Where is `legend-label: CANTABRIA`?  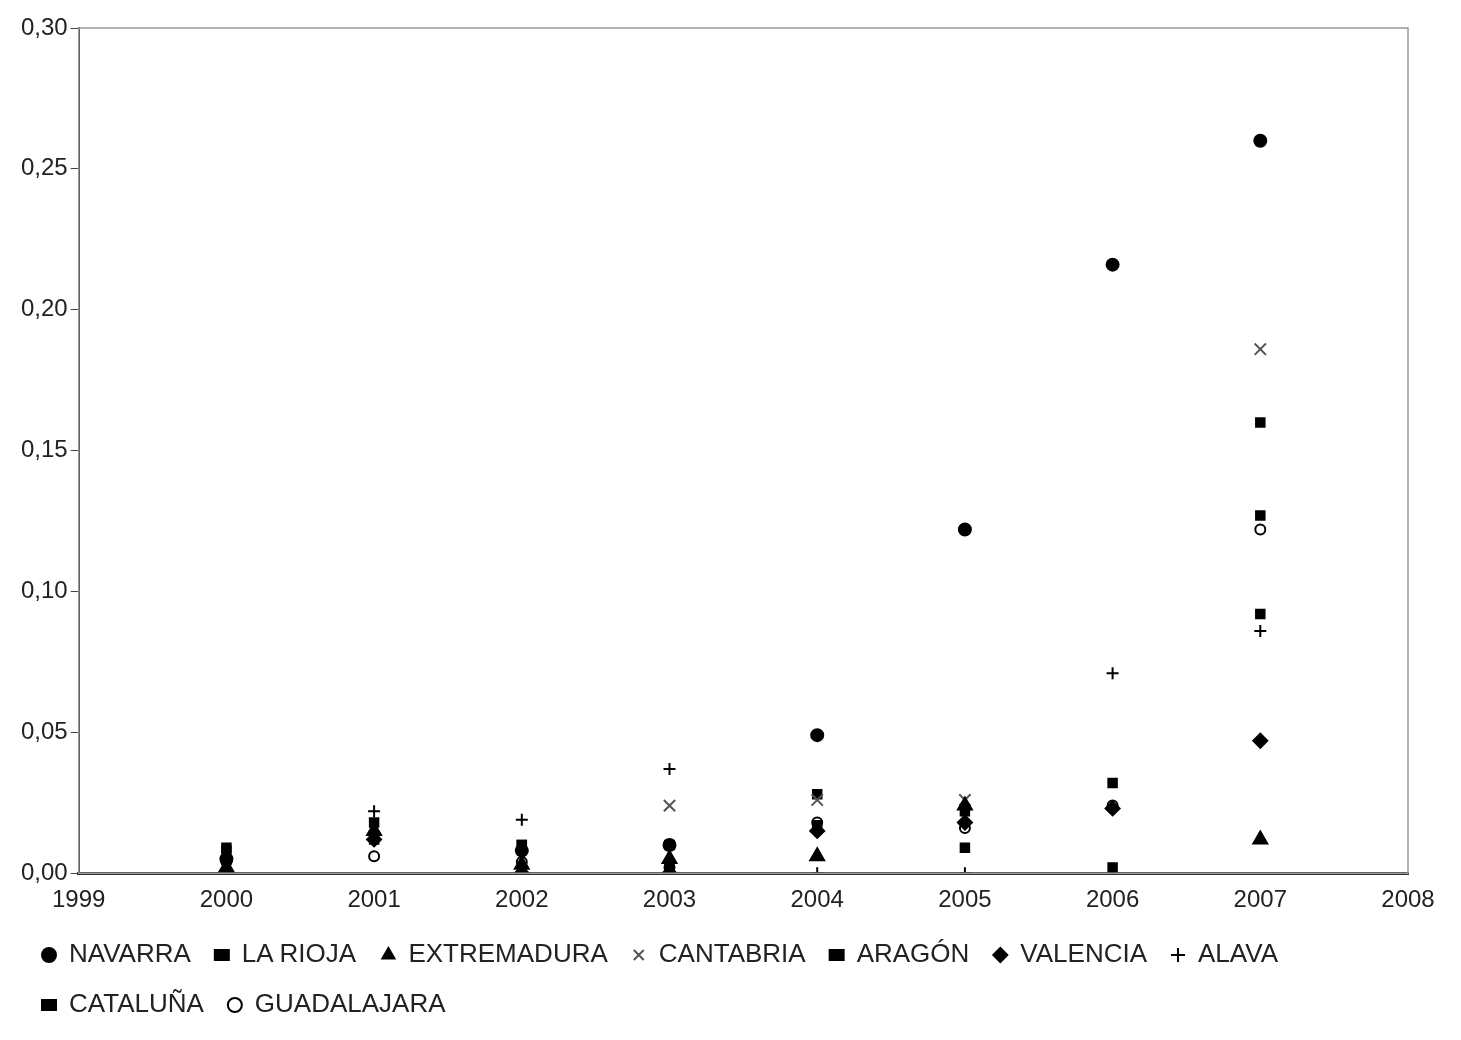 legend-label: CANTABRIA is located at coordinates (732, 953).